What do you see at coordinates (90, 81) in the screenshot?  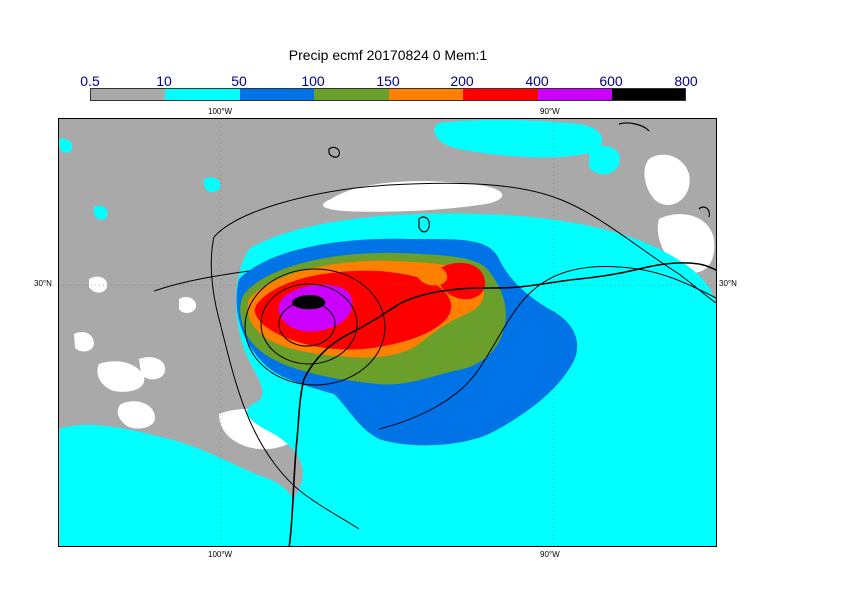 I see `legend-label-0: 0.5` at bounding box center [90, 81].